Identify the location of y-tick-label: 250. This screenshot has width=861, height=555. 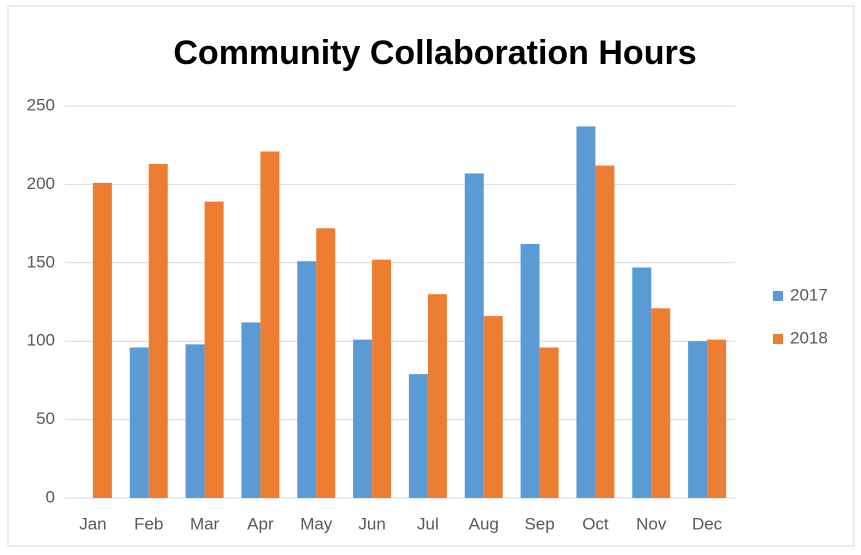
(41, 104).